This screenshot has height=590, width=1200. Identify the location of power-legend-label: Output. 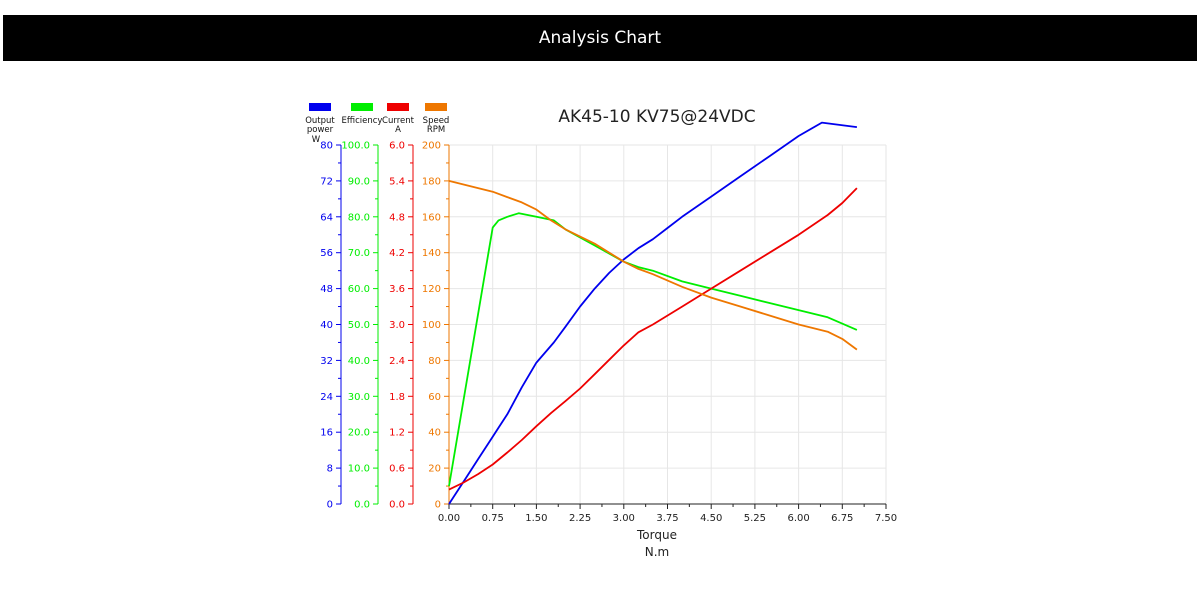
(320, 121).